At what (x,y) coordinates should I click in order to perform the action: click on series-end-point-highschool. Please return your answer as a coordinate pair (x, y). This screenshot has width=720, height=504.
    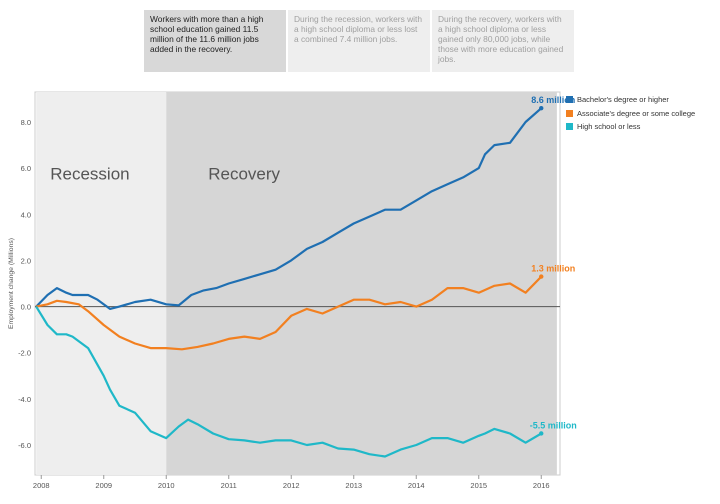
    Looking at the image, I should click on (541, 433).